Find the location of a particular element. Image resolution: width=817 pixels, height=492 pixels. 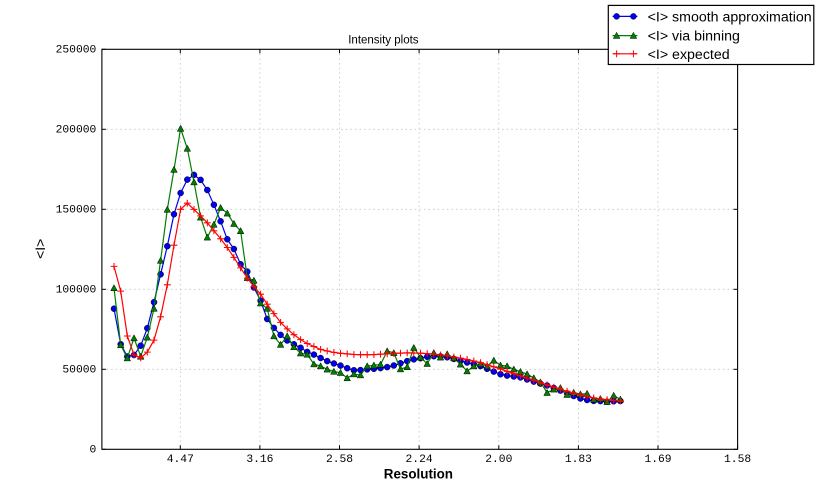

svg-text: 100000 is located at coordinates (76, 291).